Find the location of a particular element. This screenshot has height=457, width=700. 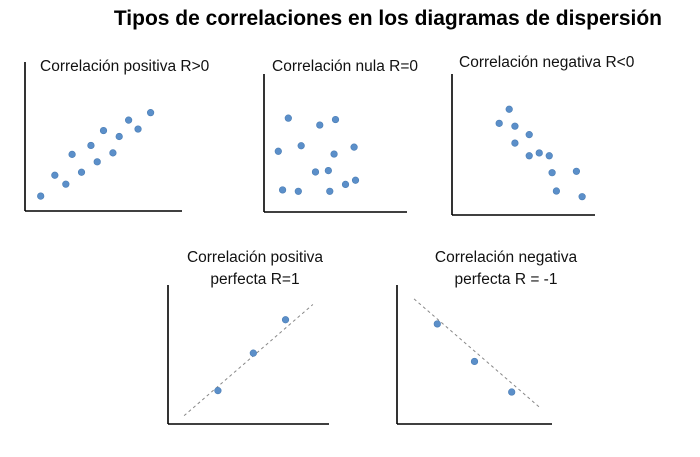

panel-title: Correlación positiva R>0 is located at coordinates (125, 66).